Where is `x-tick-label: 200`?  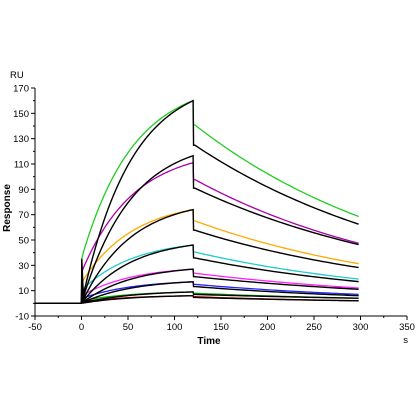
x-tick-label: 200 is located at coordinates (268, 327).